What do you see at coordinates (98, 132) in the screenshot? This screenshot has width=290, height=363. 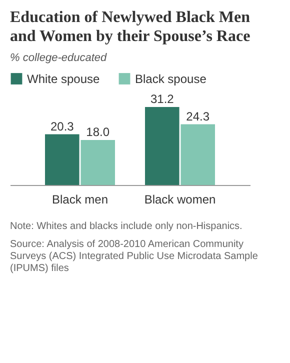 I see `data-label: 18.0` at bounding box center [98, 132].